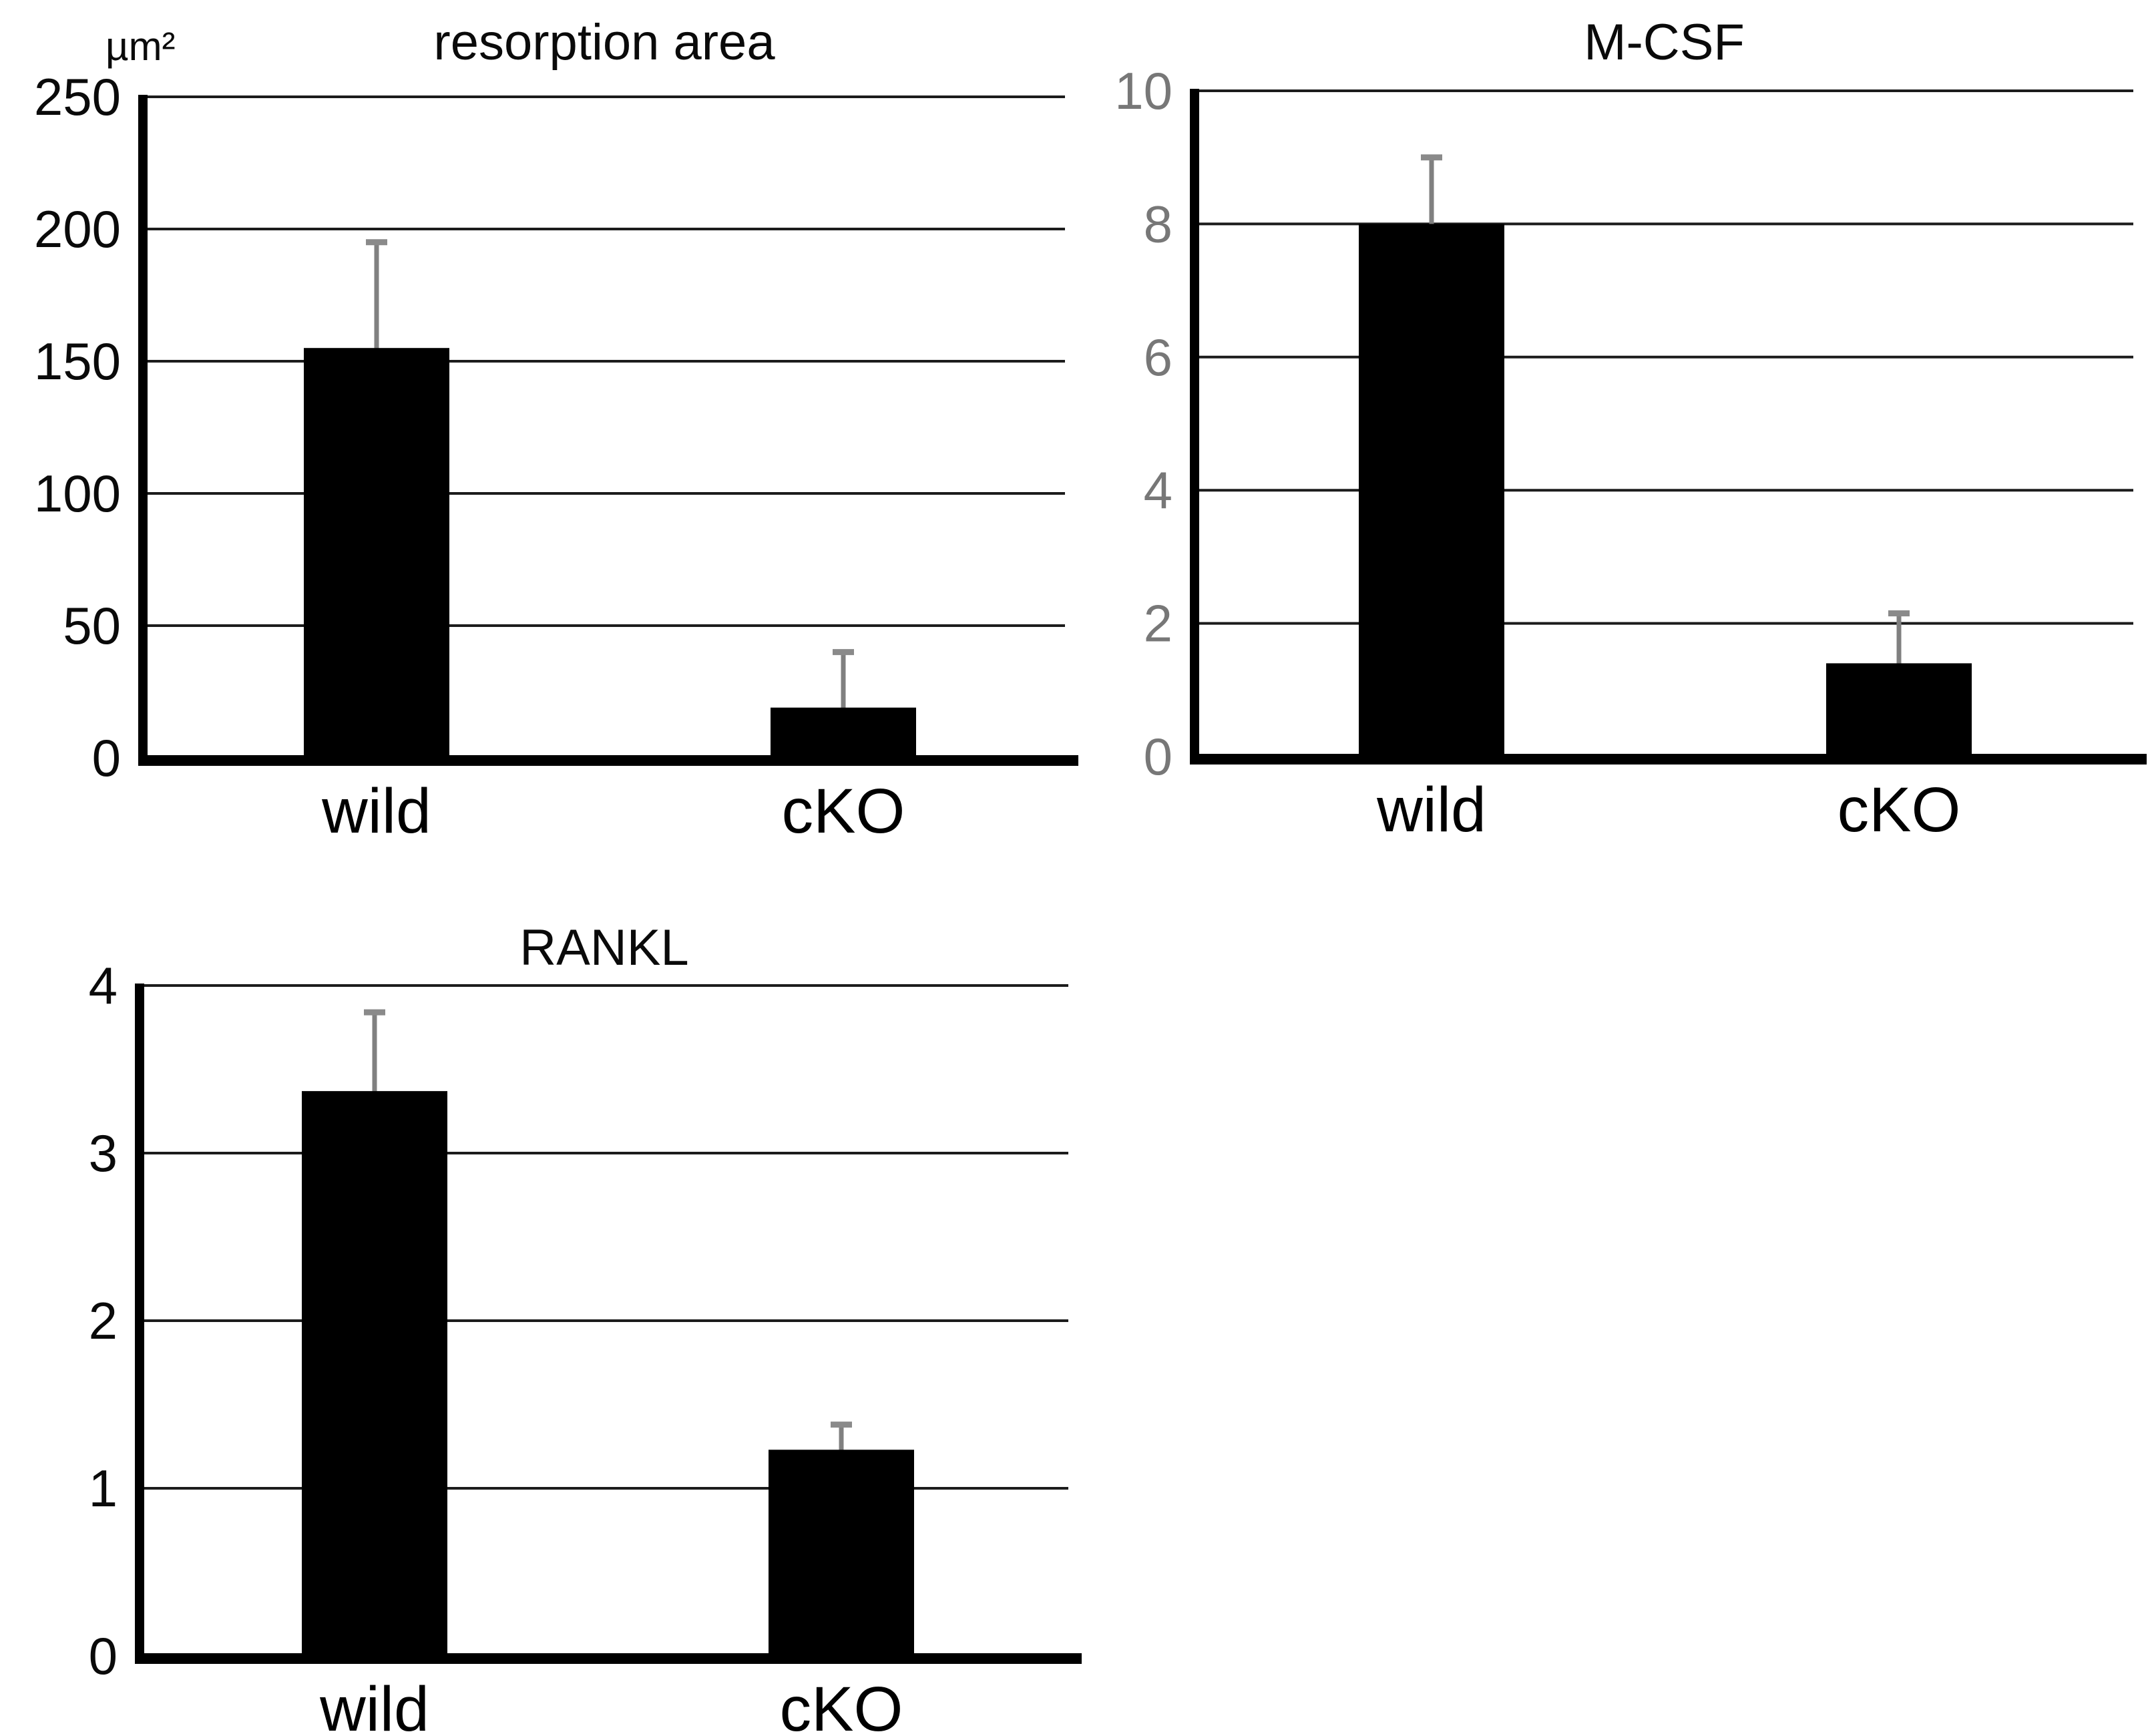  Describe the element at coordinates (604, 947) in the screenshot. I see `chart-title-rankl: RANKL` at that location.